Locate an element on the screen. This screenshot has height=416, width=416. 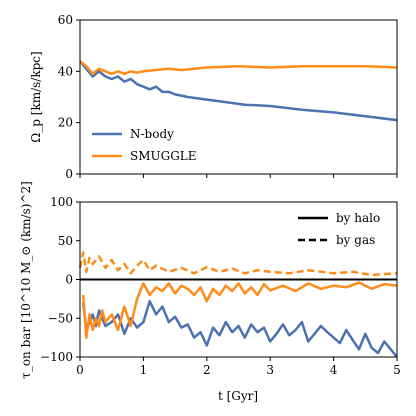
omega-ytick-label: 0 is located at coordinates (69, 174).